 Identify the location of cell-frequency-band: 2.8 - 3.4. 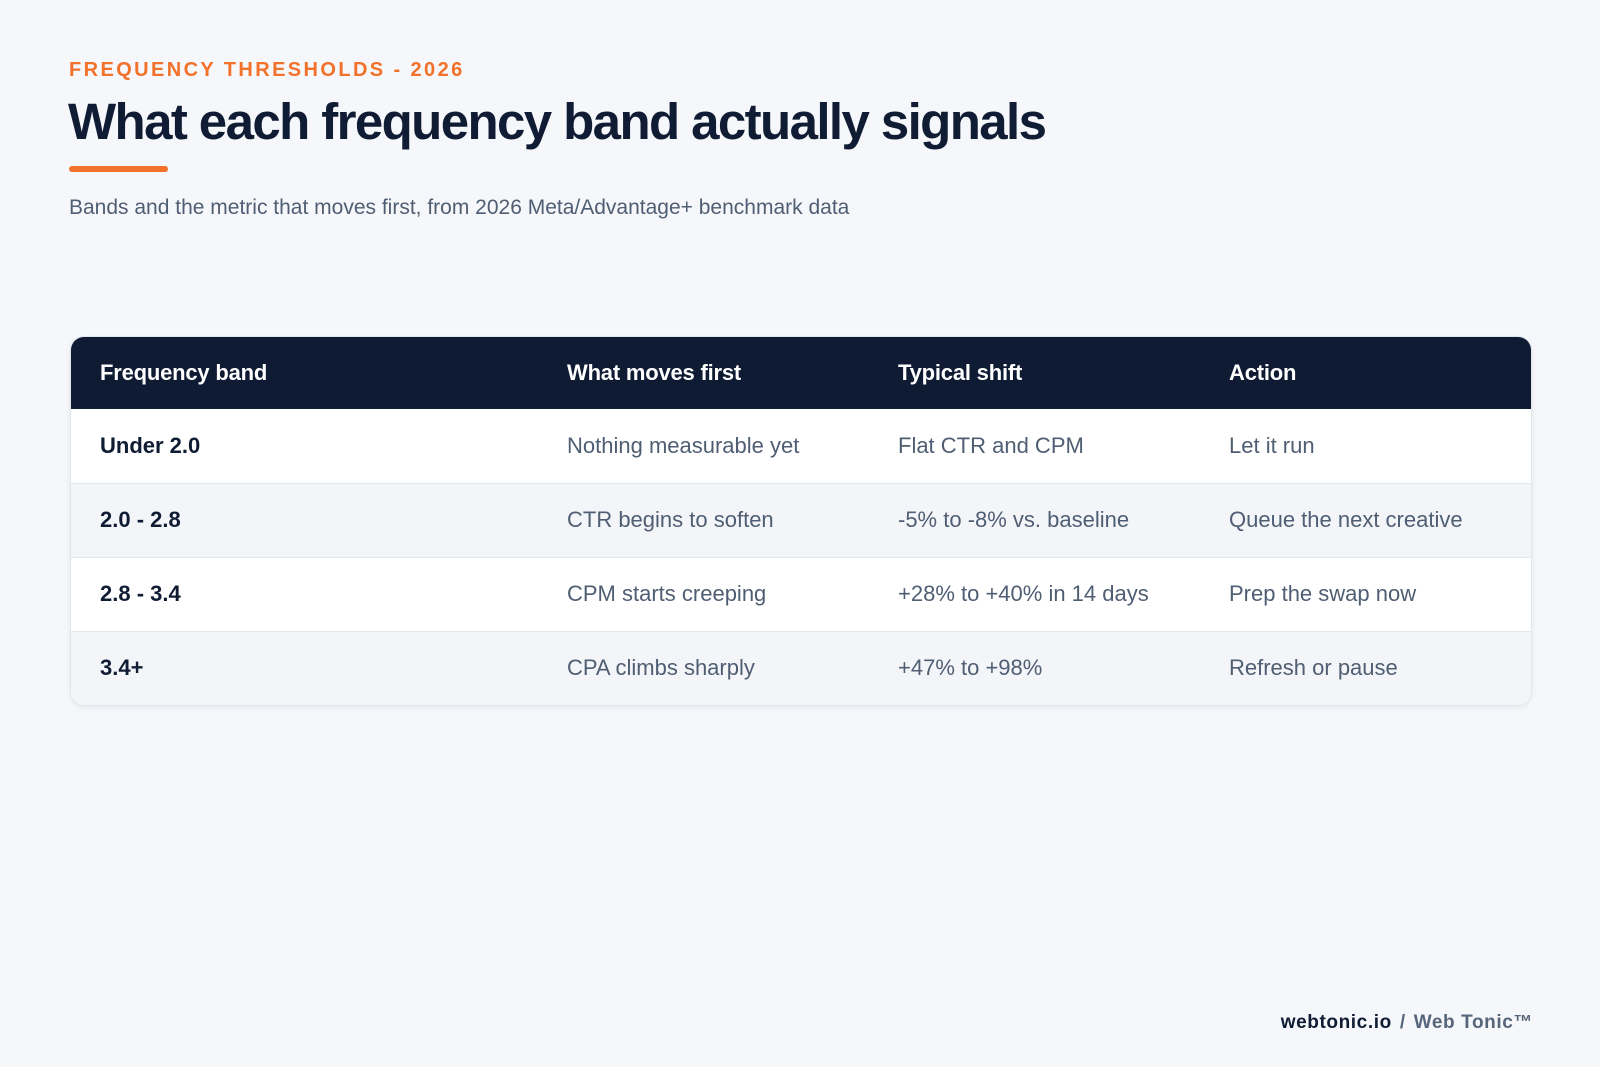
(140, 593).